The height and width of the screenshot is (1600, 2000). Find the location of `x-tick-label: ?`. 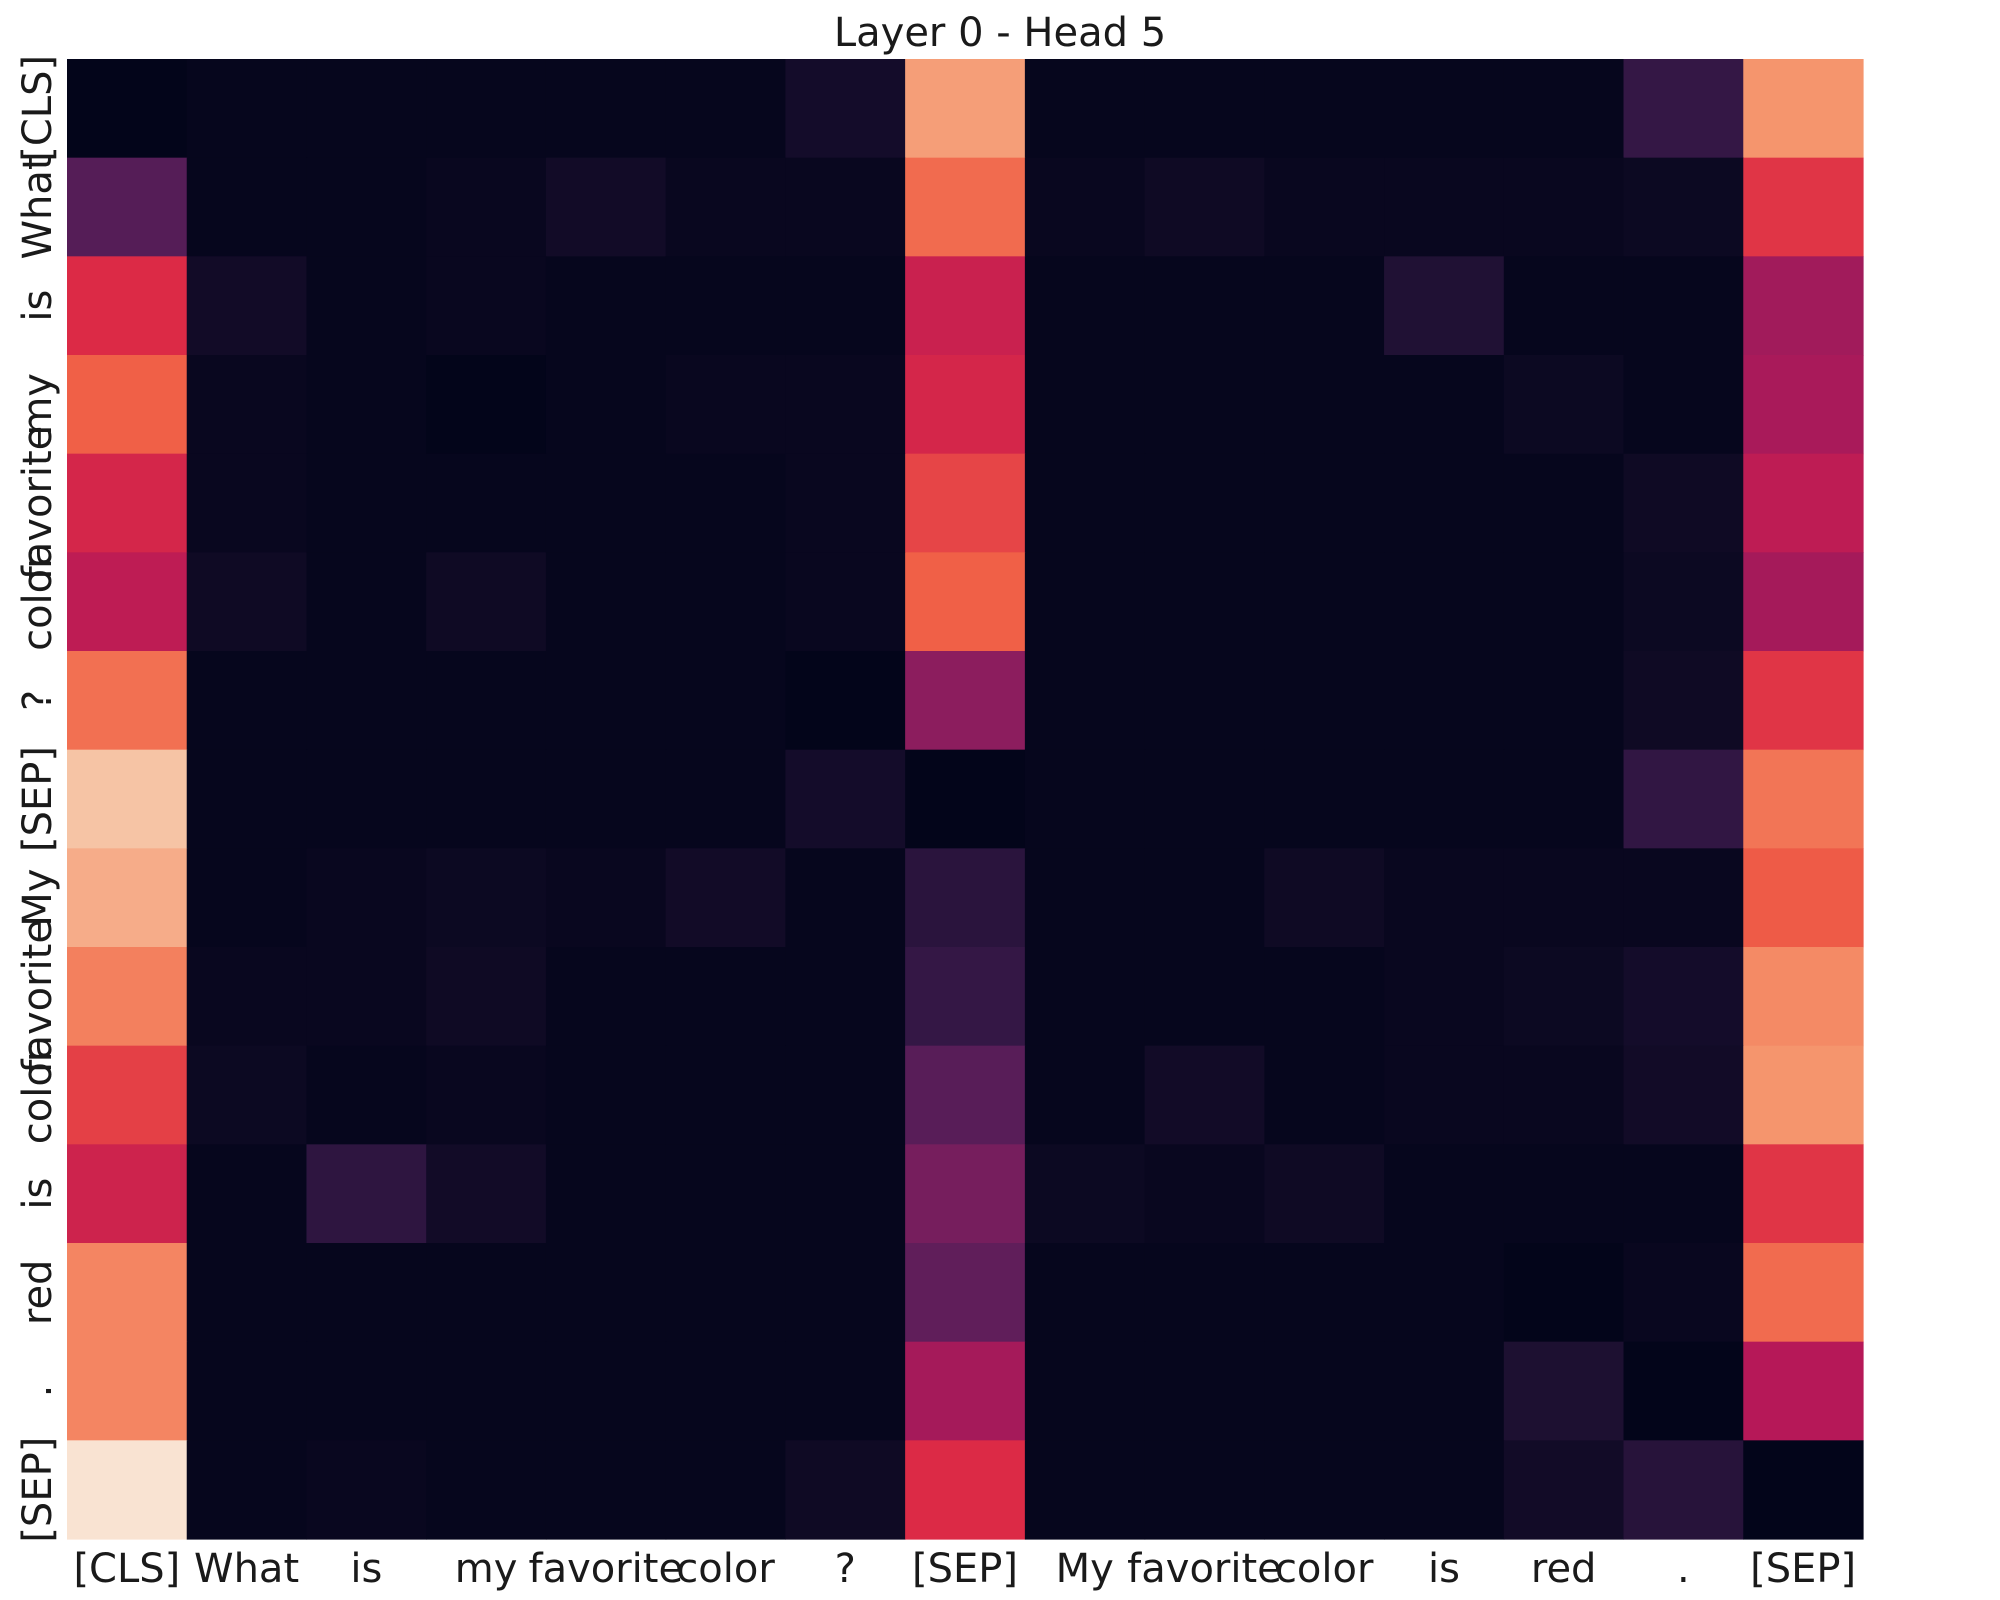

x-tick-label: ? is located at coordinates (845, 1569).